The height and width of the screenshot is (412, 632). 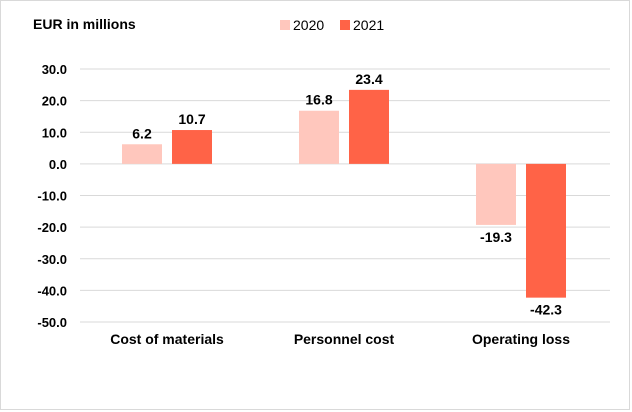 What do you see at coordinates (368, 25) in the screenshot?
I see `legend-label: 2021` at bounding box center [368, 25].